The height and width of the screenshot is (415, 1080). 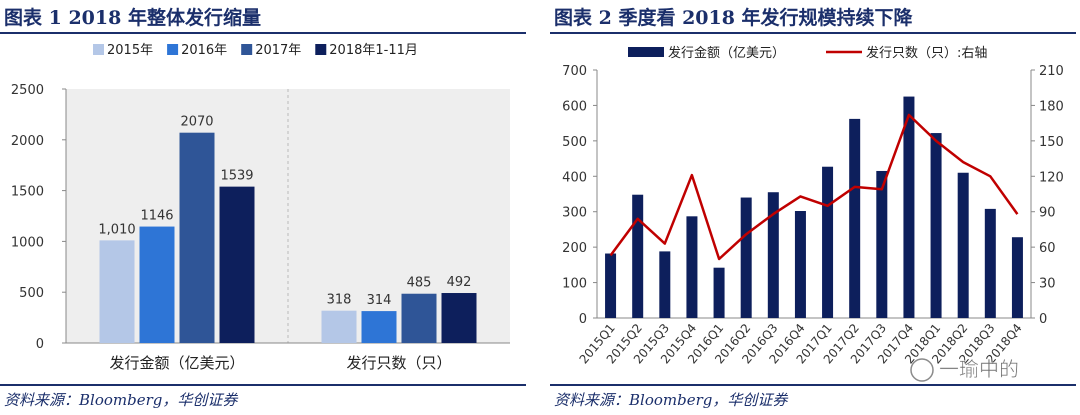 What do you see at coordinates (263, 385) in the screenshot?
I see `left-bottom-rule` at bounding box center [263, 385].